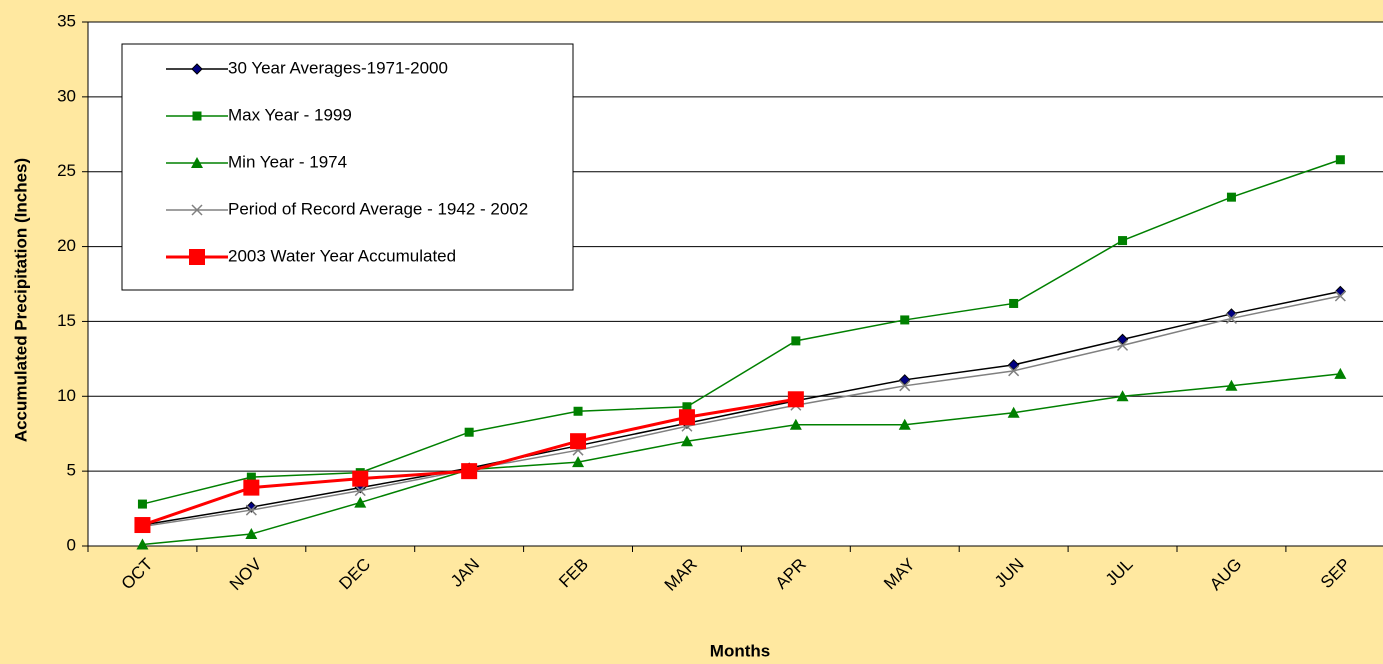  What do you see at coordinates (681, 575) in the screenshot?
I see `x-tick-label: MAR` at bounding box center [681, 575].